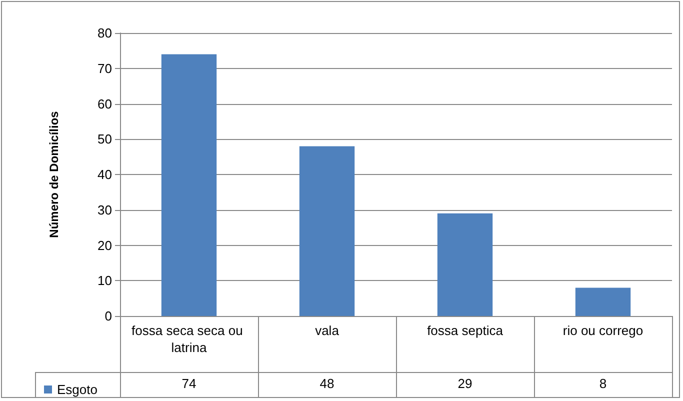 Image resolution: width=683 pixels, height=401 pixels. I want to click on legend-label: Esgoto, so click(77, 389).